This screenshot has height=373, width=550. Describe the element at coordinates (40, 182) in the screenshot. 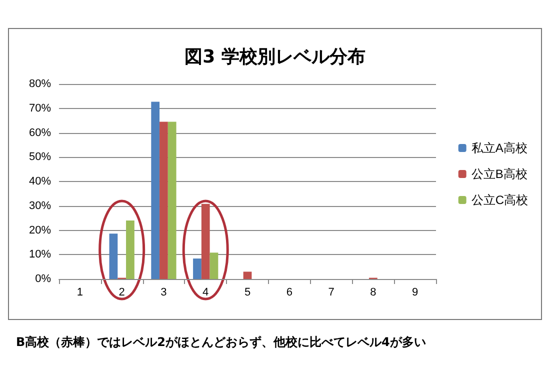

I see `y-tick-label: 40%` at that location.